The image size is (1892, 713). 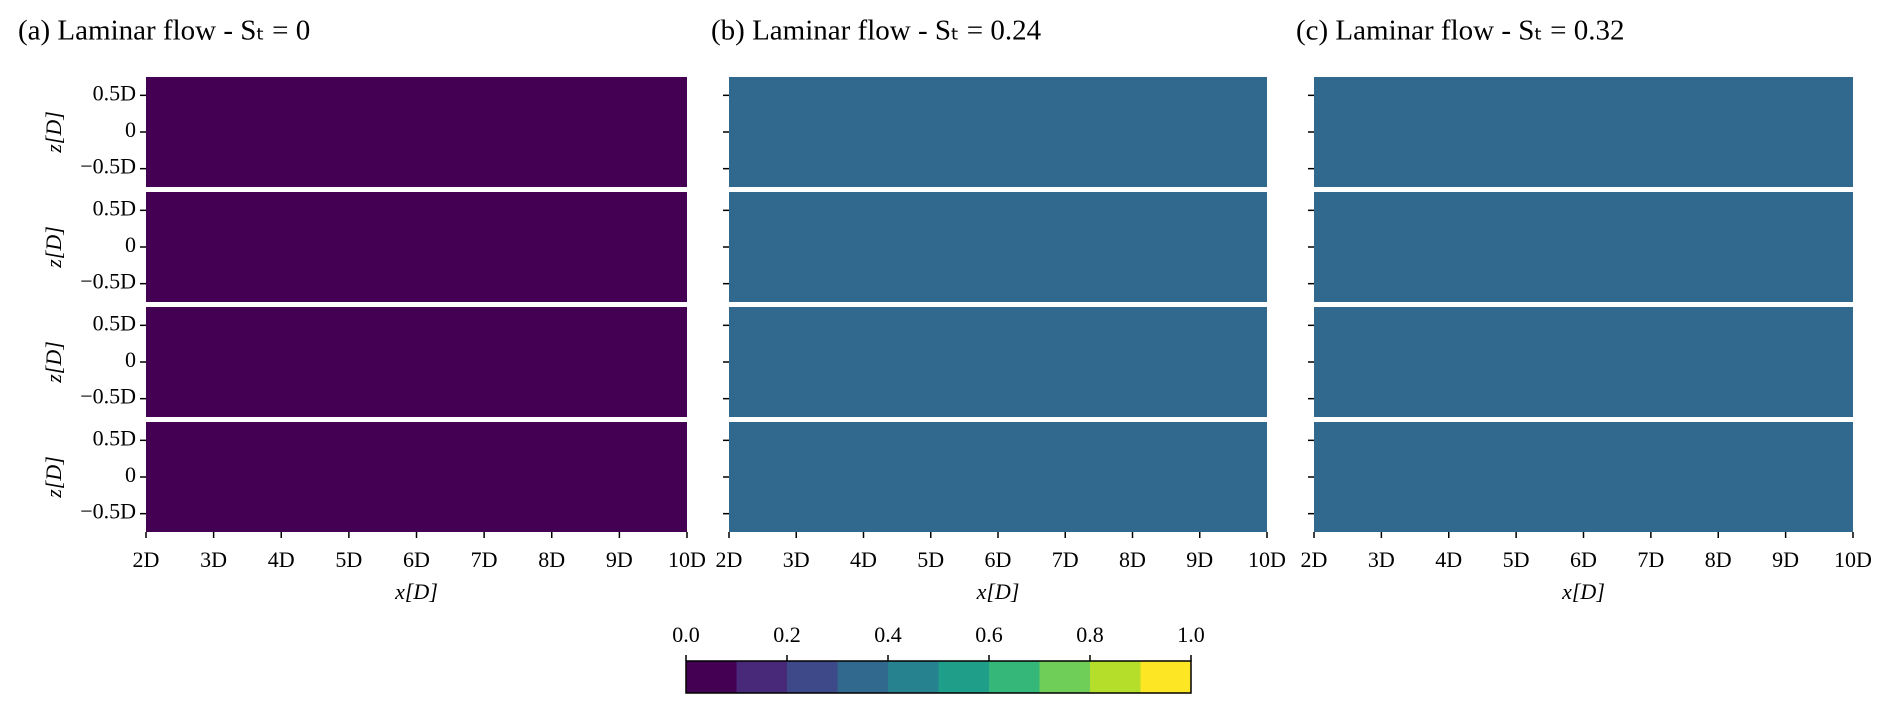 I want to click on panel-title: (c) Laminar flow - Sₜ = 0.32, so click(x=1460, y=31).